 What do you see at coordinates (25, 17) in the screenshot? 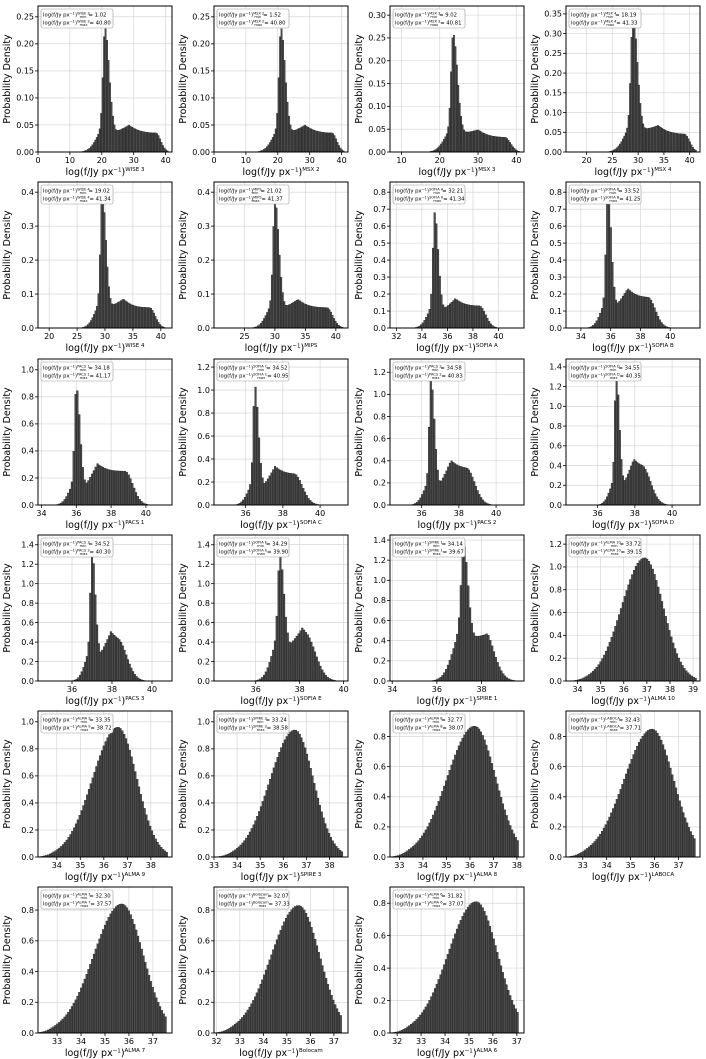
I see `y-tick-label: 0.25` at bounding box center [25, 17].